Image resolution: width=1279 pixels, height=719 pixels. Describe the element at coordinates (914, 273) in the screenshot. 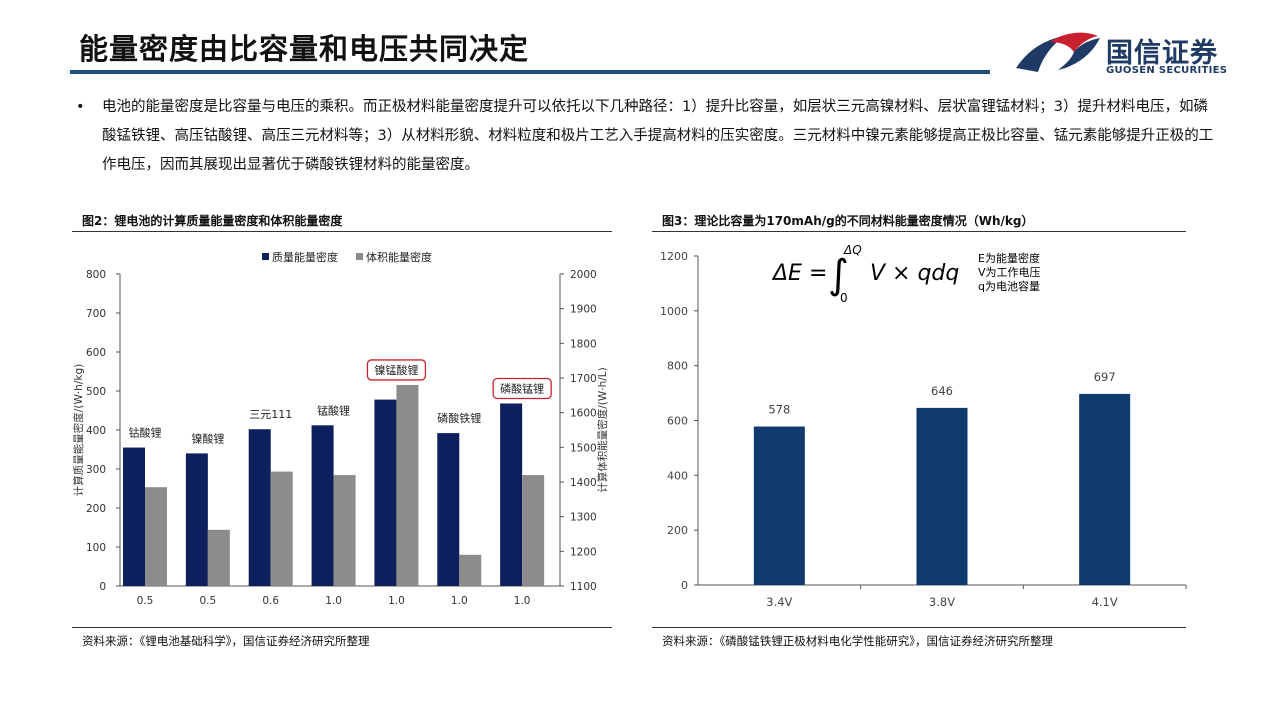

I see `formula-integrand: V × qdq` at that location.